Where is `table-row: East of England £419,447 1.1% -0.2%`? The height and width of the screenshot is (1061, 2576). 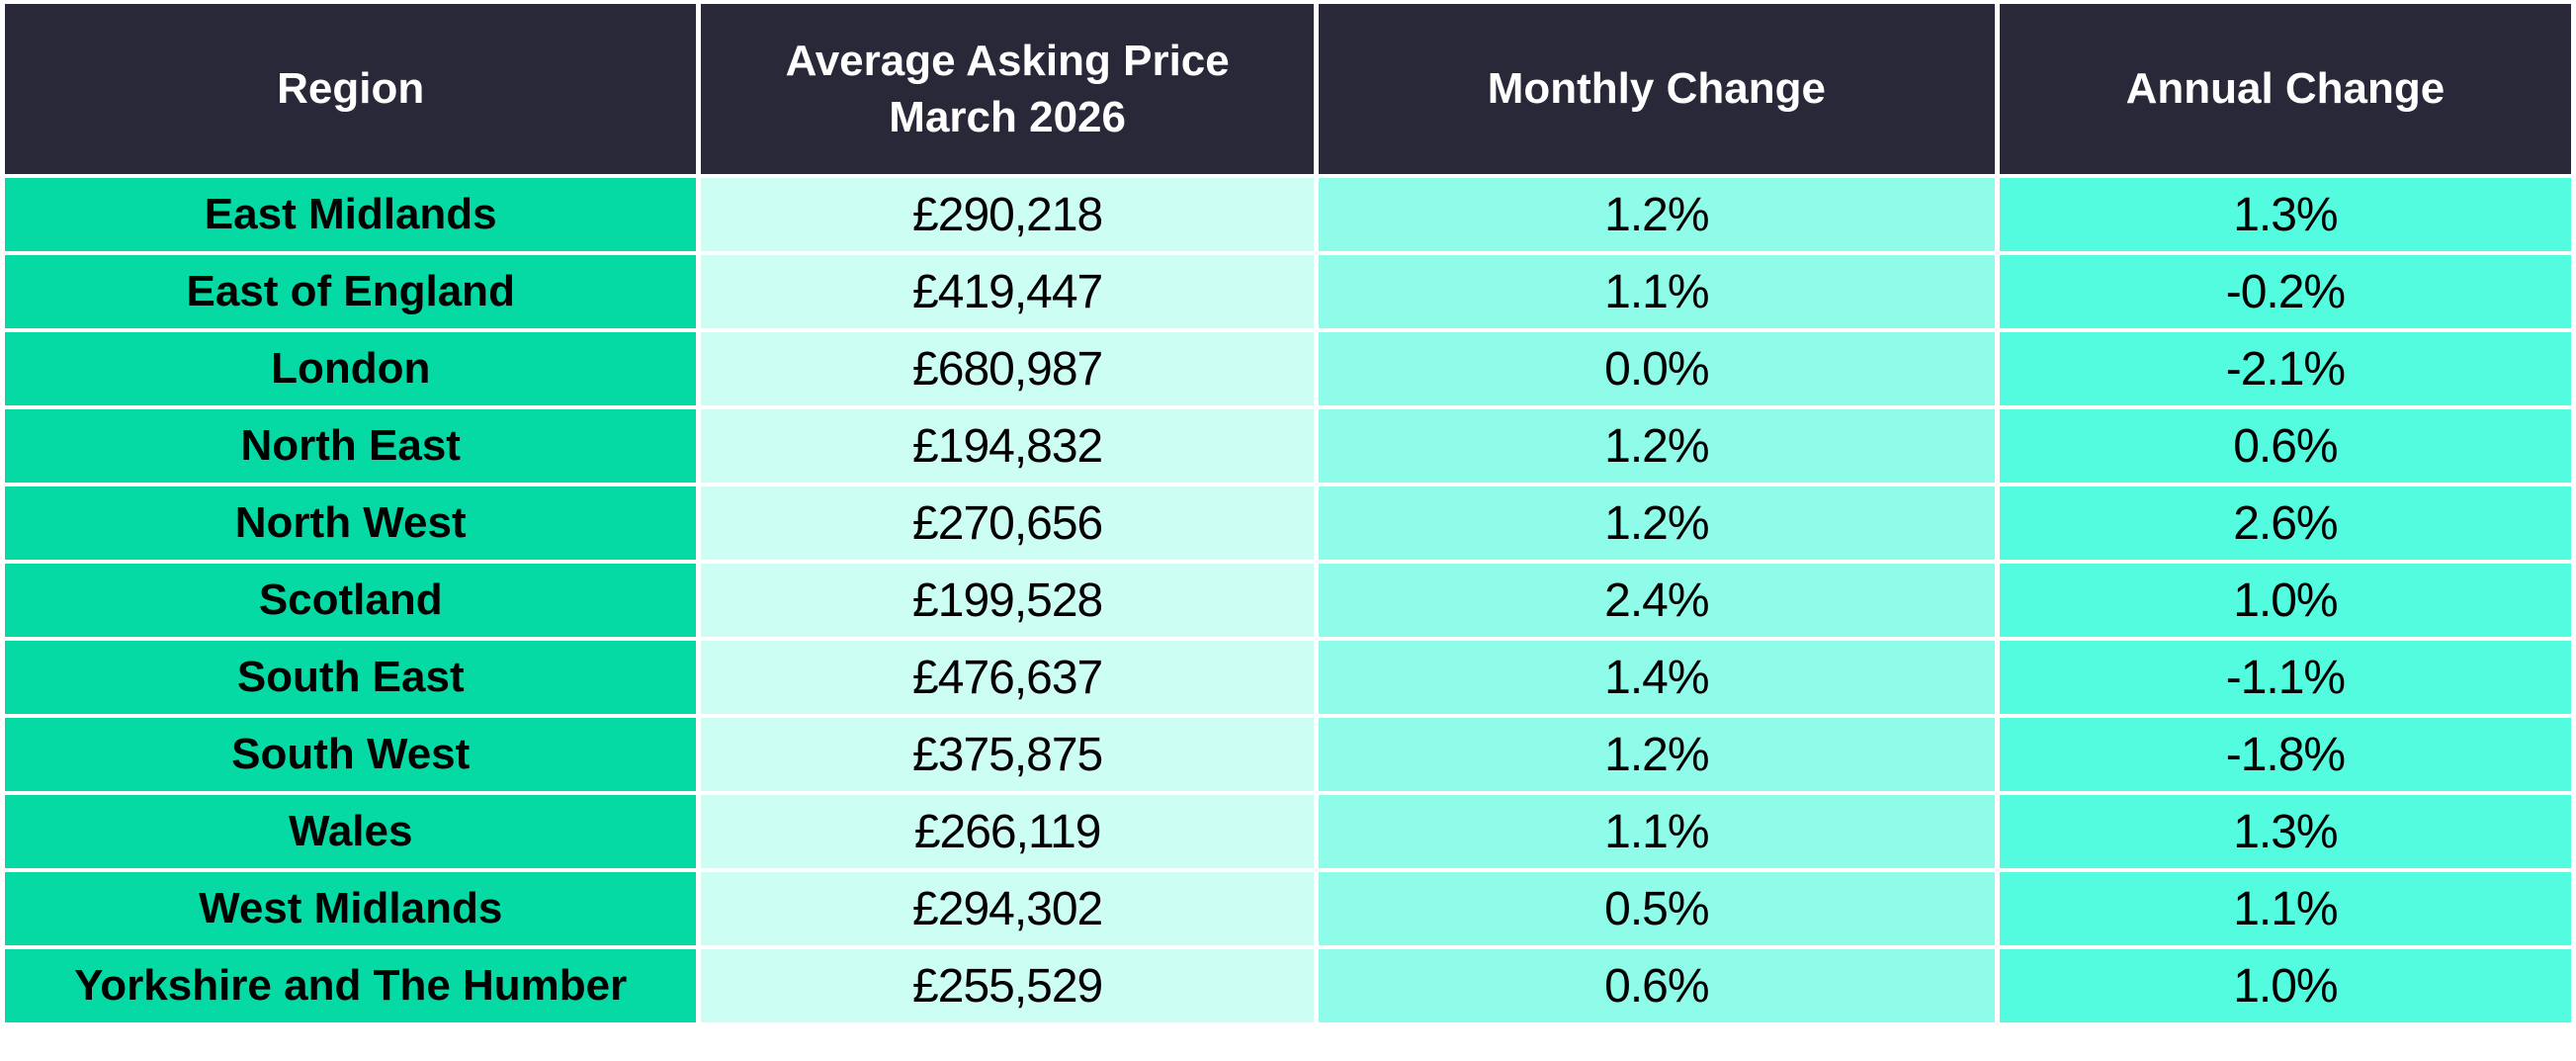
table-row: East of England £419,447 1.1% -0.2% is located at coordinates (1288, 292).